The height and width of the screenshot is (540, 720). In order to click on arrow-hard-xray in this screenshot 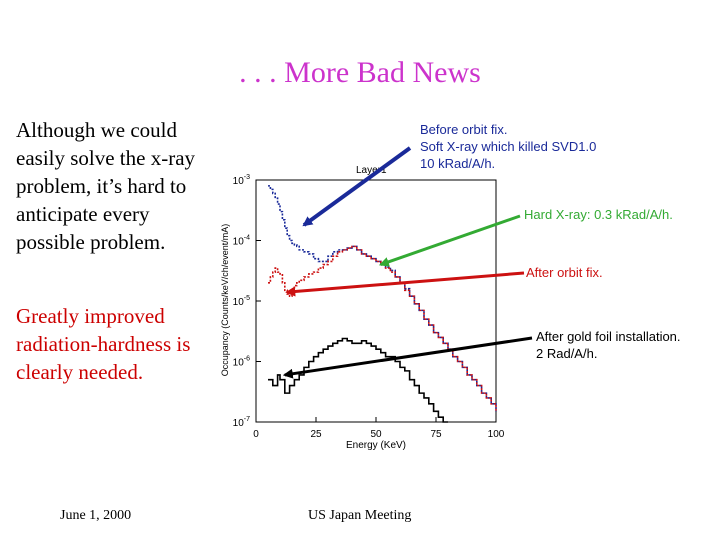, I will do `click(449, 240)`.